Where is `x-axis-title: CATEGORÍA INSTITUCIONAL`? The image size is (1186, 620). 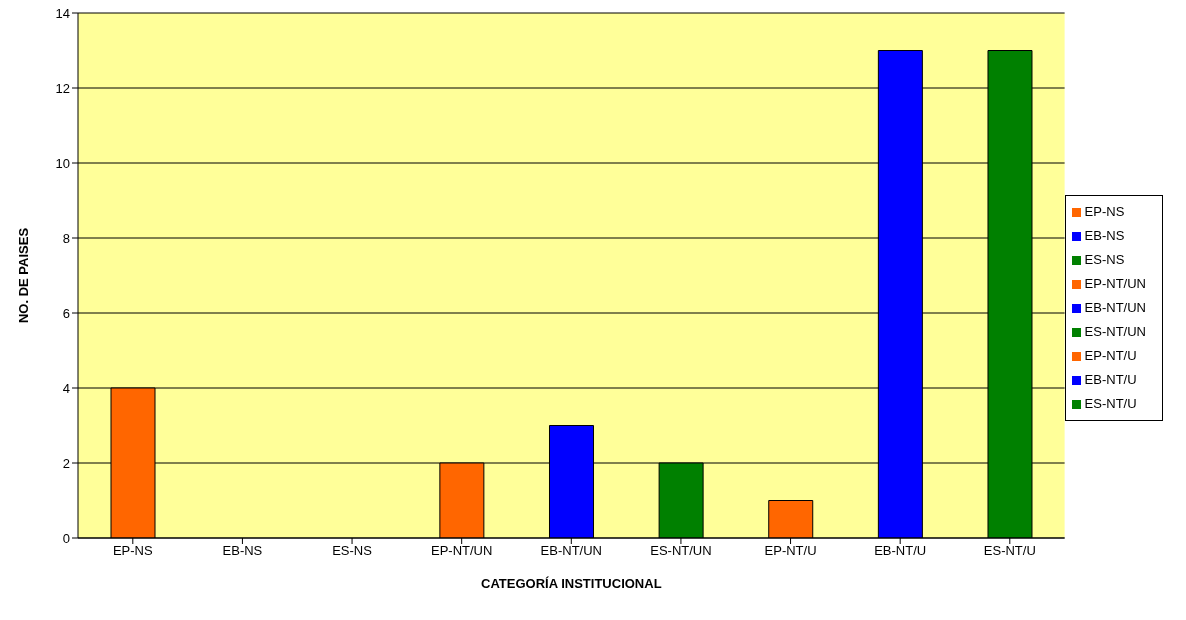 x-axis-title: CATEGORÍA INSTITUCIONAL is located at coordinates (571, 583).